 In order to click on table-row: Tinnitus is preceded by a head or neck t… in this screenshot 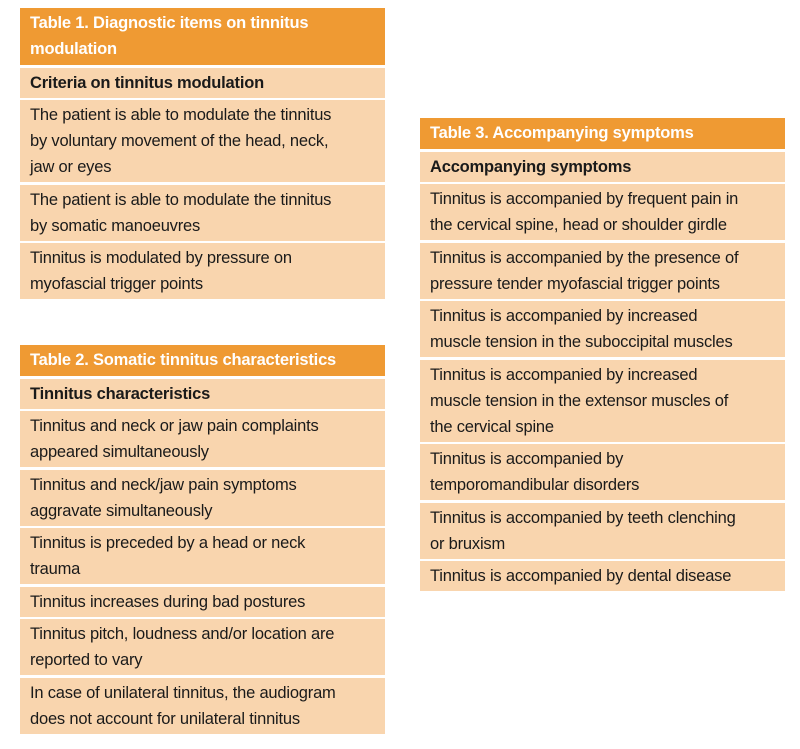, I will do `click(202, 556)`.